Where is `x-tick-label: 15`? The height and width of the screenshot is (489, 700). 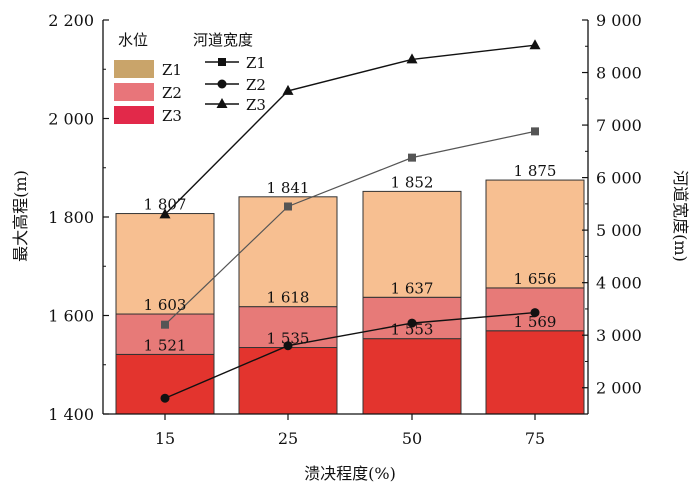
x-tick-label: 15 is located at coordinates (165, 438).